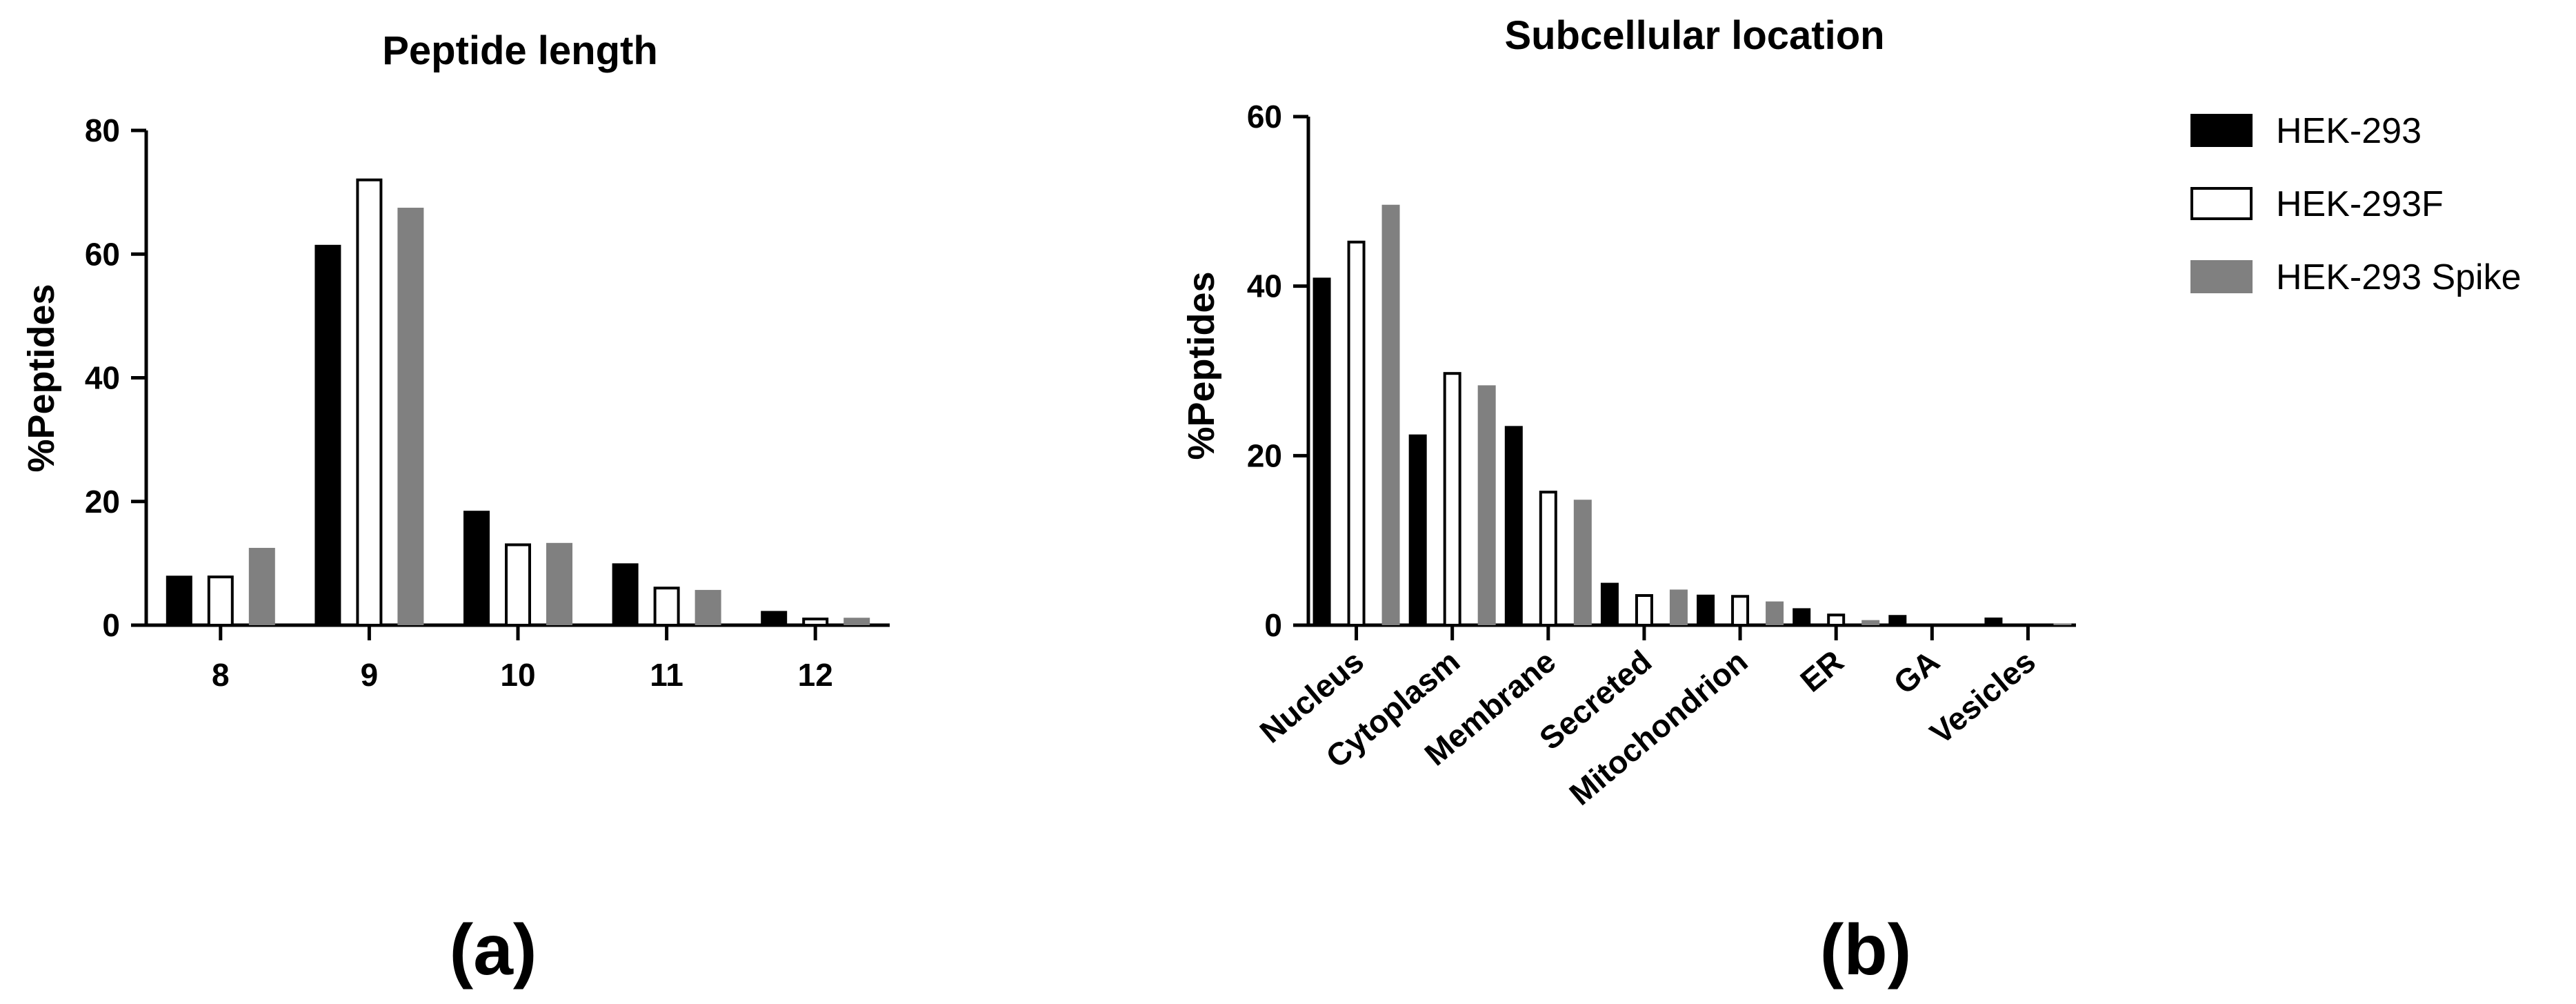 Image resolution: width=2576 pixels, height=1004 pixels. I want to click on bar-hek-293-cytoplasm, so click(1417, 529).